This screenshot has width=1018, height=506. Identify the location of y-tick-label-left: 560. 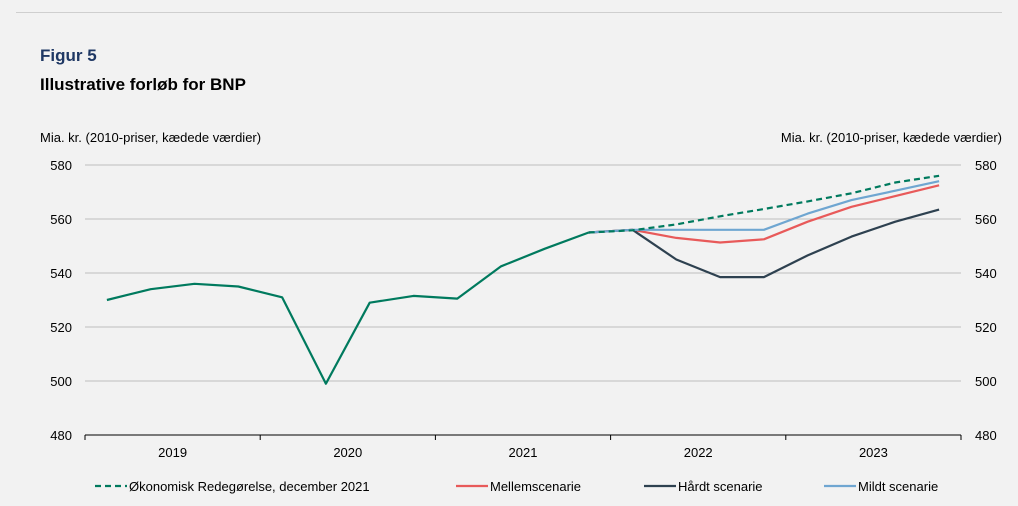
(61, 219).